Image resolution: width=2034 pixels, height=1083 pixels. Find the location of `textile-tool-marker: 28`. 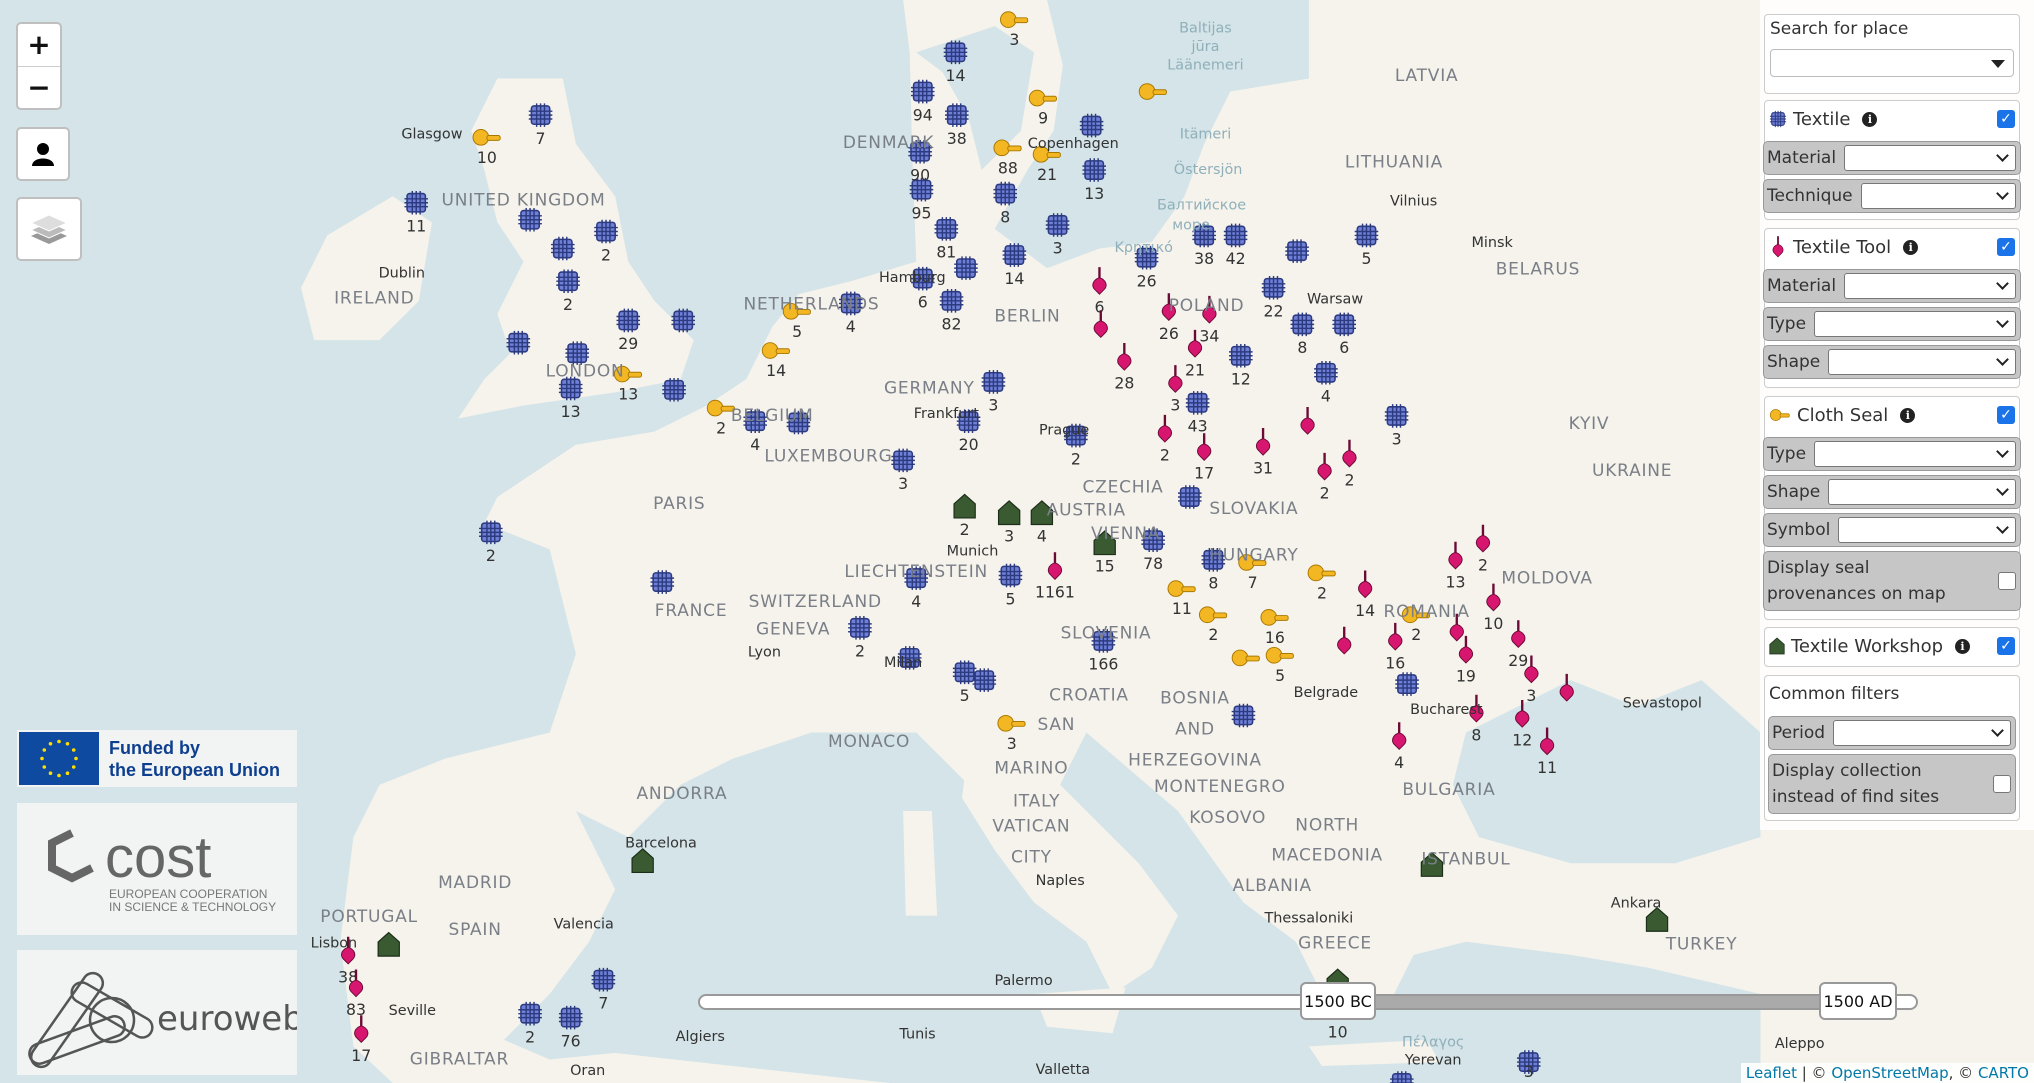

textile-tool-marker: 28 is located at coordinates (1124, 367).